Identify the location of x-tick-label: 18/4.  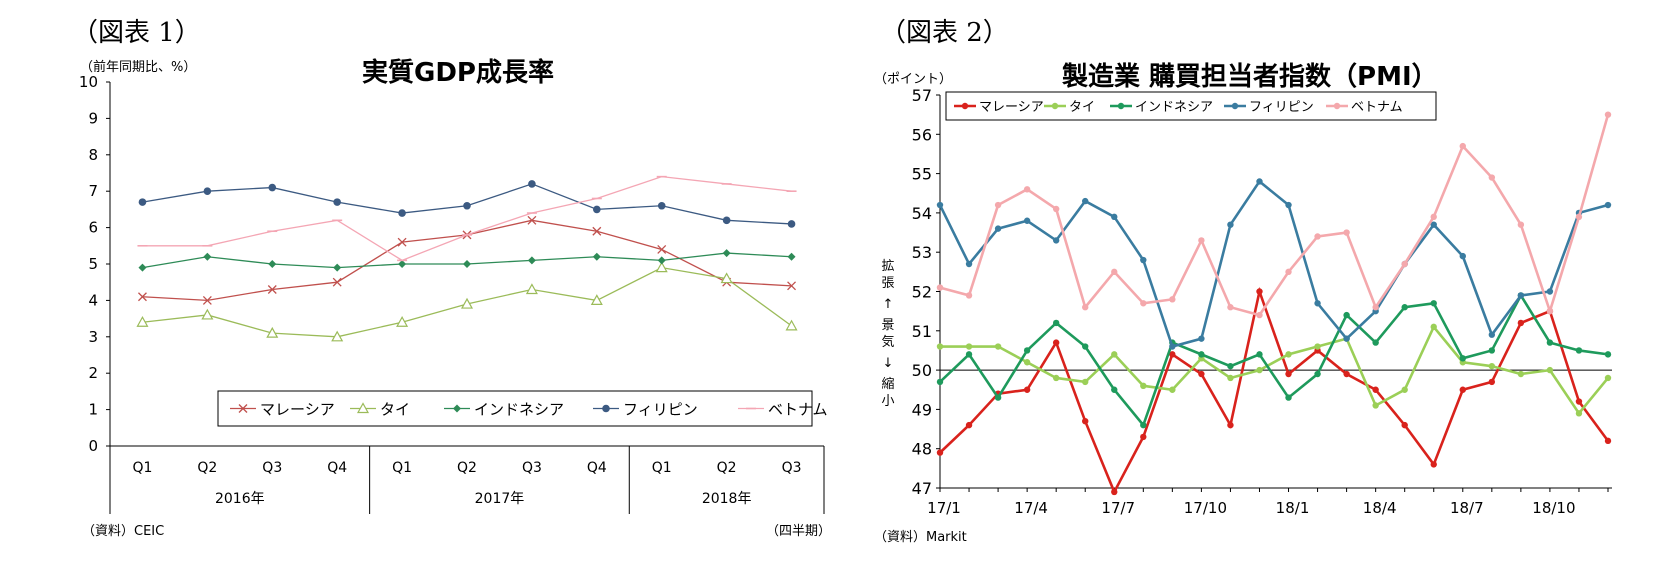
(1380, 508).